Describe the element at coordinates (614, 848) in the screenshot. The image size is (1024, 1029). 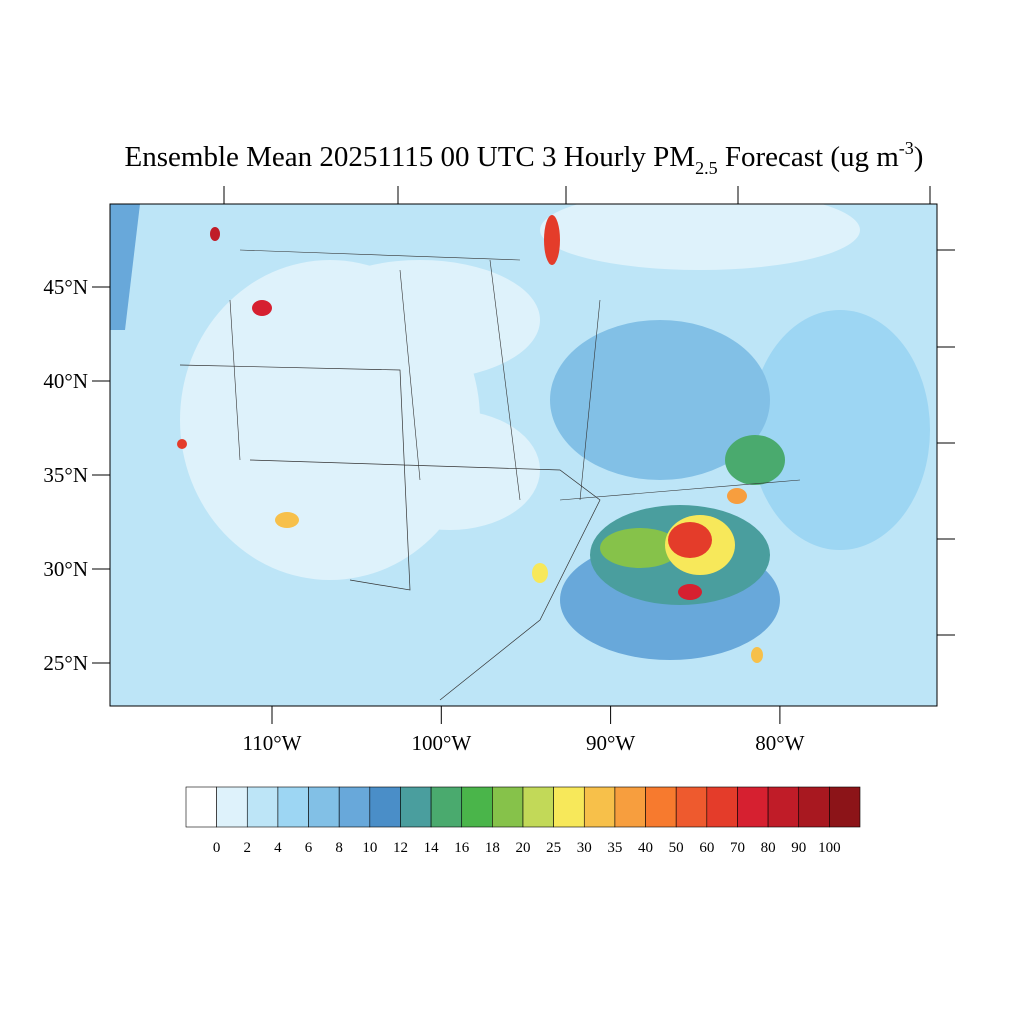
I see `colorbar-label: 35` at that location.